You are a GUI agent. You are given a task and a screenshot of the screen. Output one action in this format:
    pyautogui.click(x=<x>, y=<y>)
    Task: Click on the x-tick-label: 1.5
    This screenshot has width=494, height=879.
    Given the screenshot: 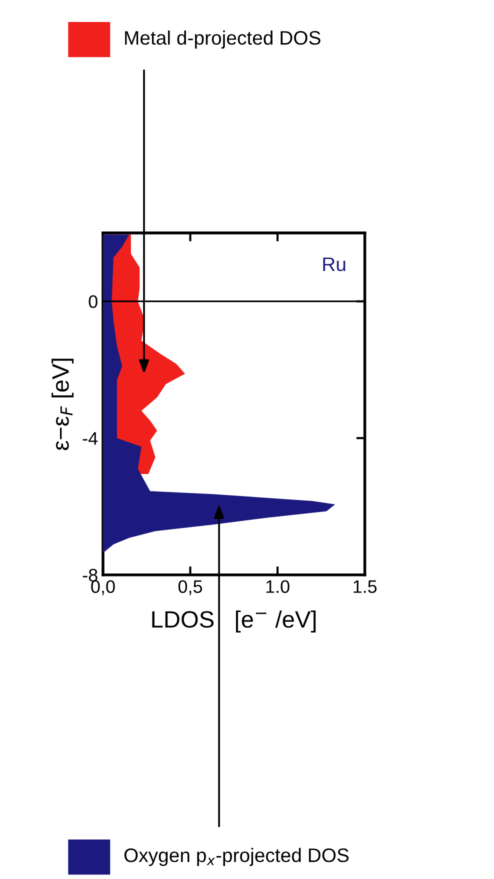 What is the action you would take?
    pyautogui.click(x=365, y=586)
    